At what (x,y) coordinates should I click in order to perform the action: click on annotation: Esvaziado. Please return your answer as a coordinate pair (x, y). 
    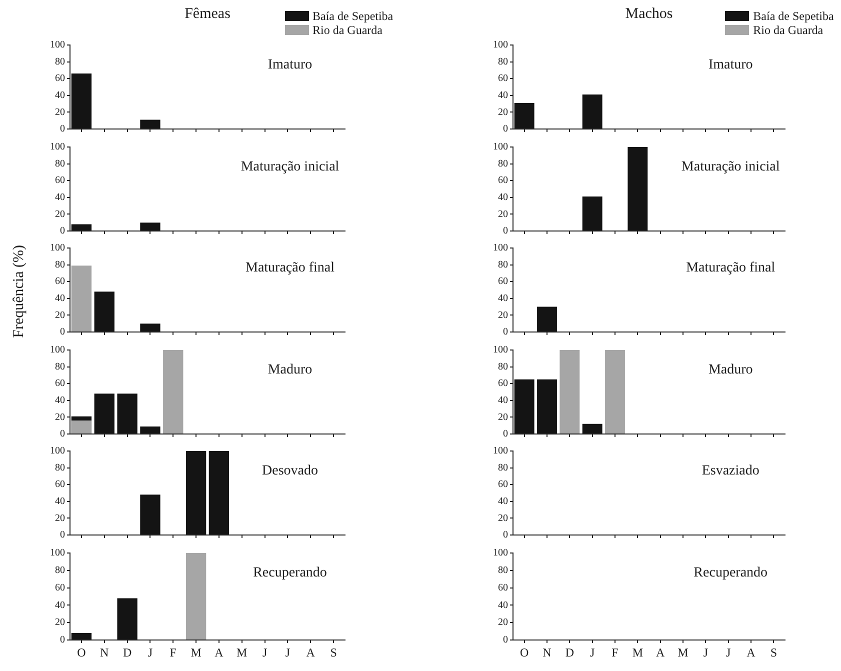
    Looking at the image, I should click on (731, 471).